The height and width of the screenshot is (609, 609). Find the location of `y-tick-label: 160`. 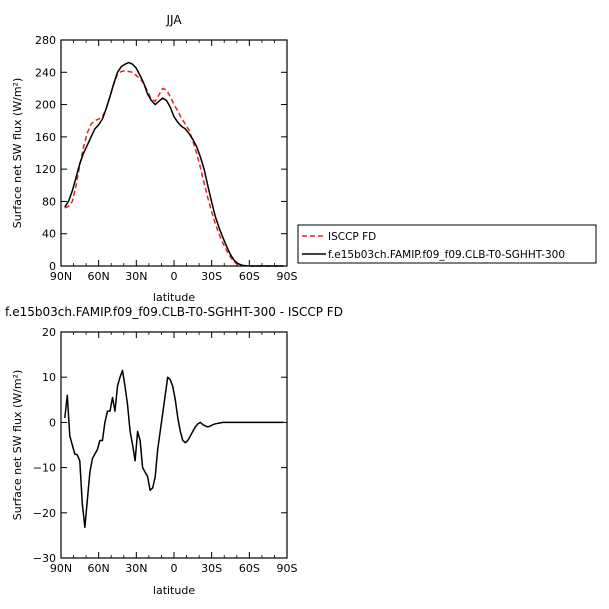

y-tick-label: 160 is located at coordinates (45, 137).